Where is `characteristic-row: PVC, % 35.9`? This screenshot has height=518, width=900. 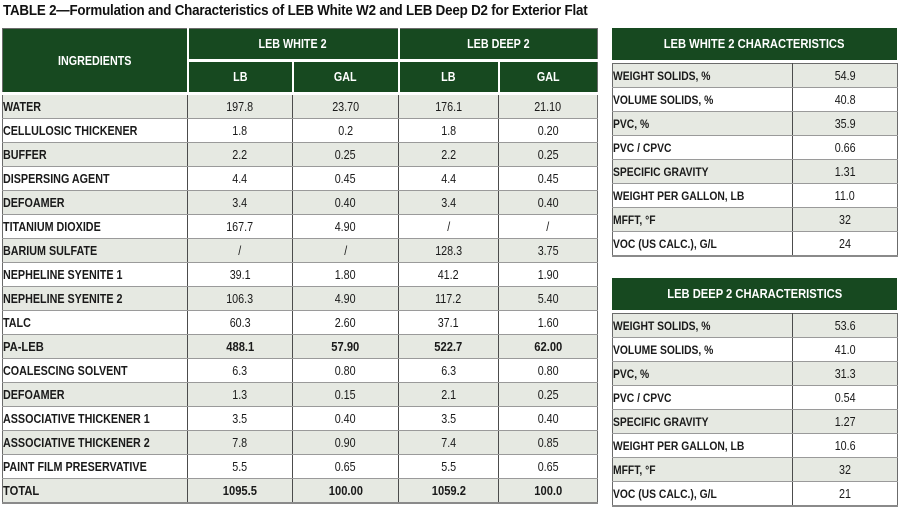 characteristic-row: PVC, % 35.9 is located at coordinates (755, 123).